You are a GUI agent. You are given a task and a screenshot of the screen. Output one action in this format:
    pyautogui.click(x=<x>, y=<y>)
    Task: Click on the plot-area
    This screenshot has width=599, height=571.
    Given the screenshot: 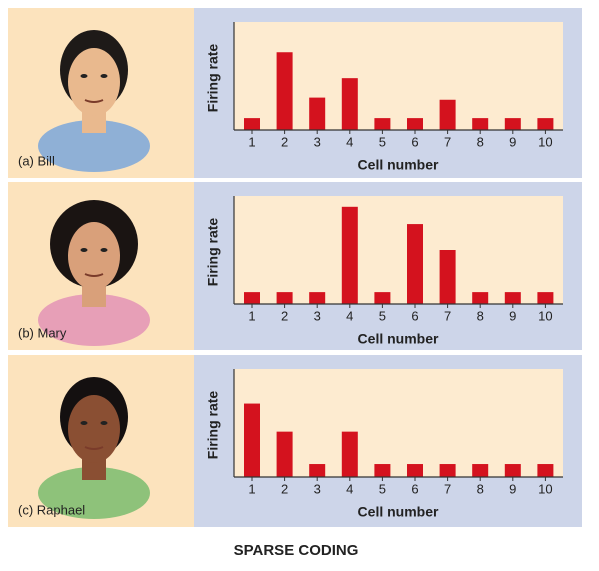 What is the action you would take?
    pyautogui.click(x=398, y=250)
    